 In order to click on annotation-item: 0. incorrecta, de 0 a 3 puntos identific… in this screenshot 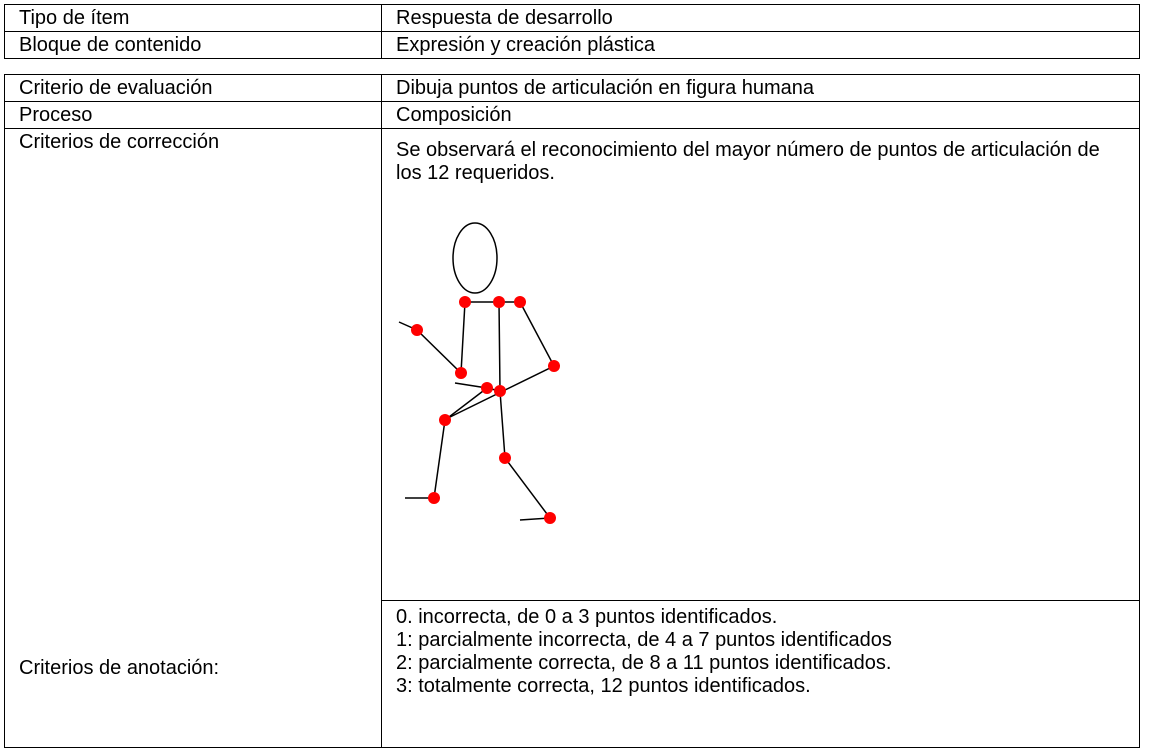, I will do `click(587, 617)`.